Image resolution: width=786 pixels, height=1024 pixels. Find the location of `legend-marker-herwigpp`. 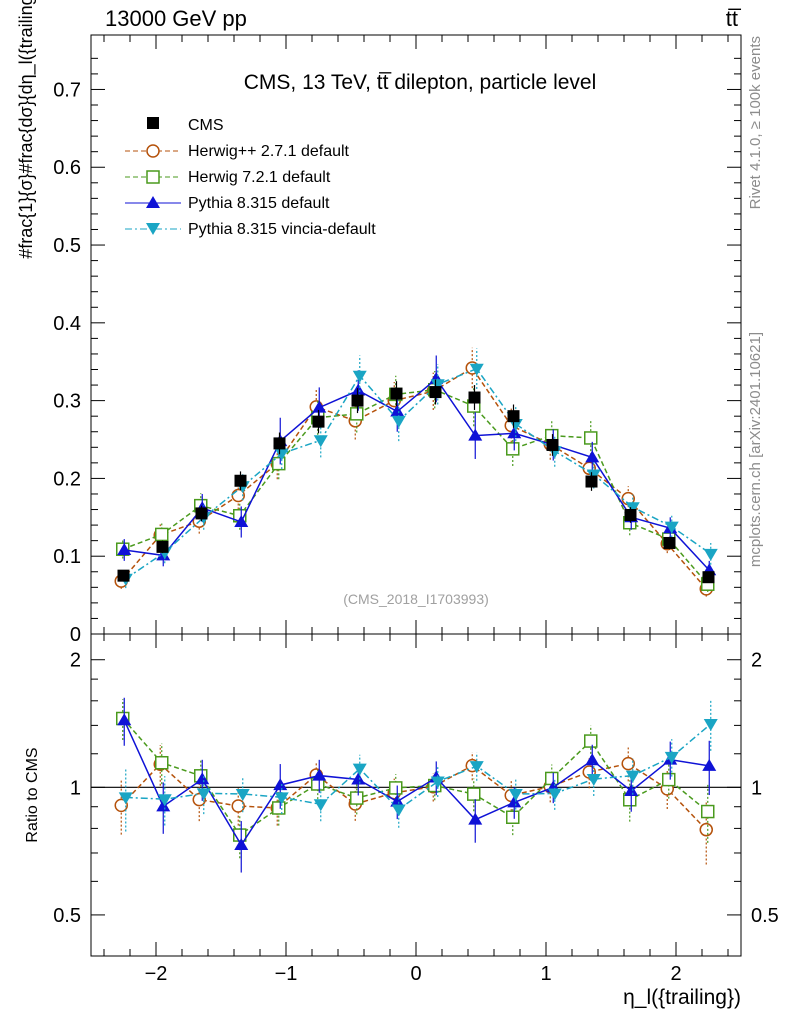

legend-marker-herwigpp is located at coordinates (153, 151).